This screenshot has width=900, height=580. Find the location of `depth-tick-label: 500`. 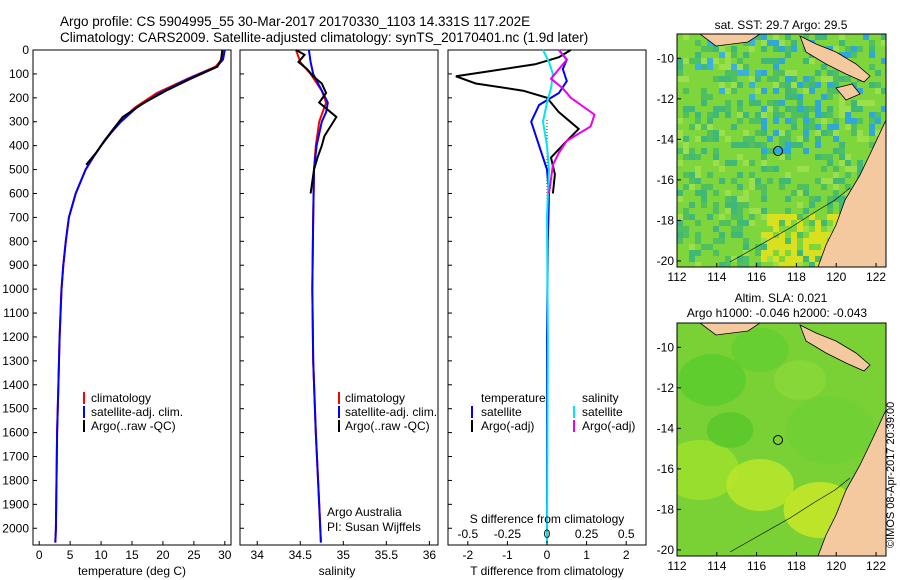

depth-tick-label: 500 is located at coordinates (19, 170).